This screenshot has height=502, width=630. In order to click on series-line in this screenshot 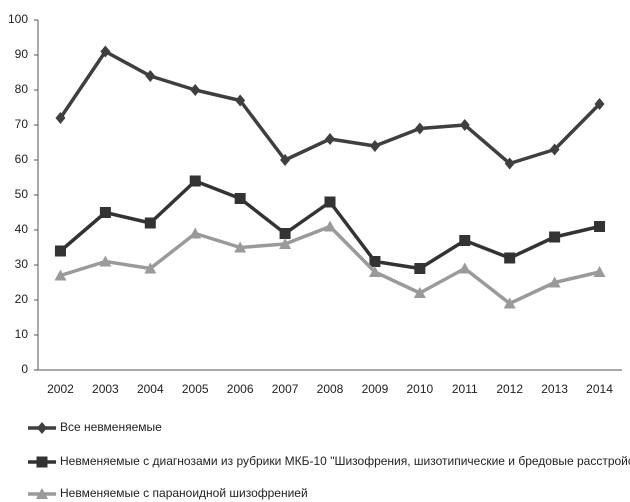, I will do `click(329, 265)`.